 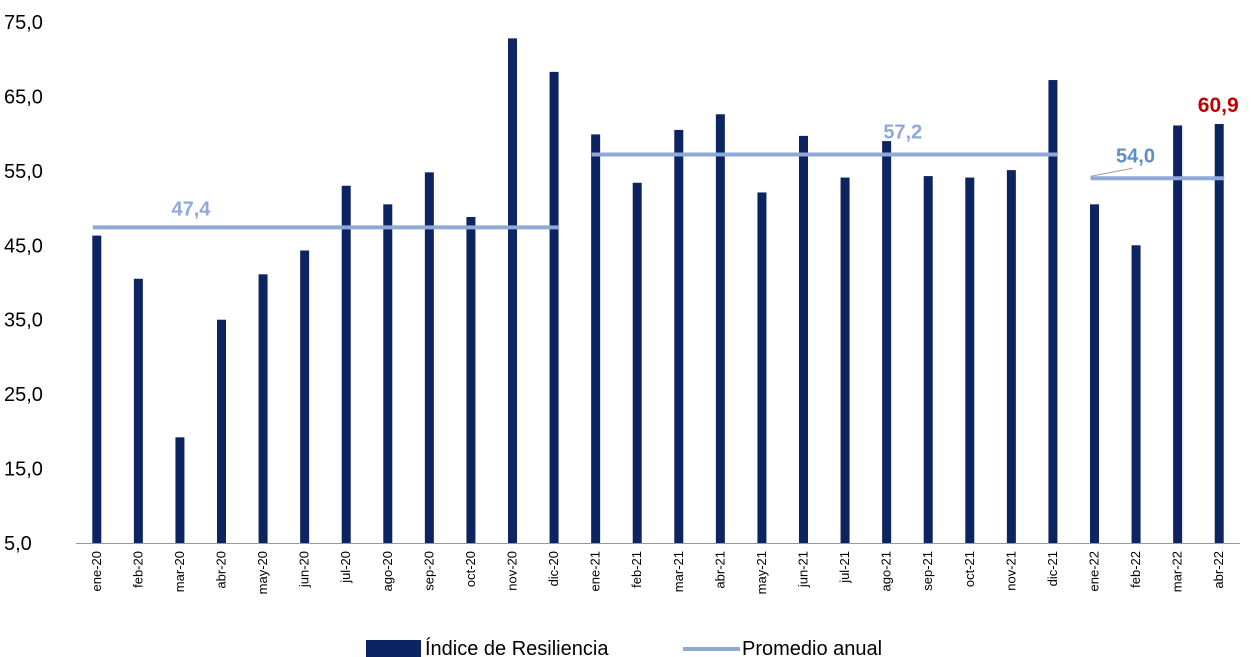 What do you see at coordinates (23, 23) in the screenshot?
I see `y-tick-label: 75,0` at bounding box center [23, 23].